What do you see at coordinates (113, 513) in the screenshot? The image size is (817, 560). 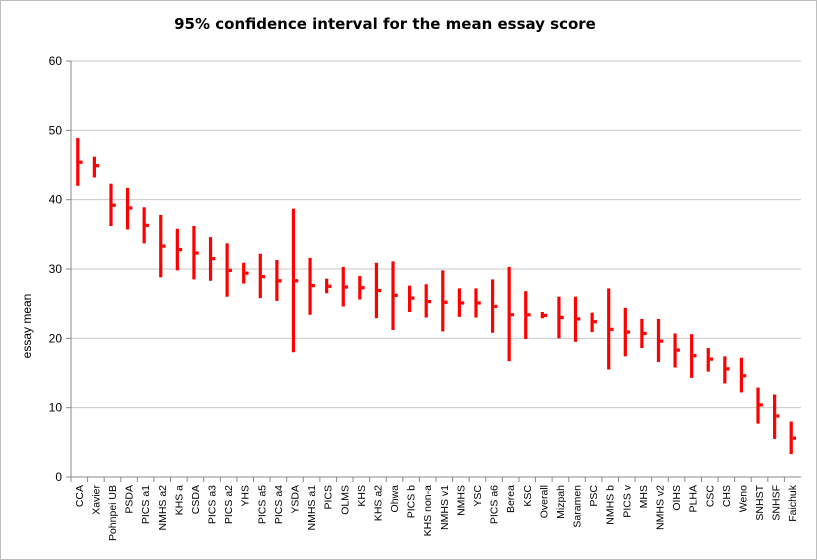 I see `x-tick-label: Pohnpei UB` at bounding box center [113, 513].